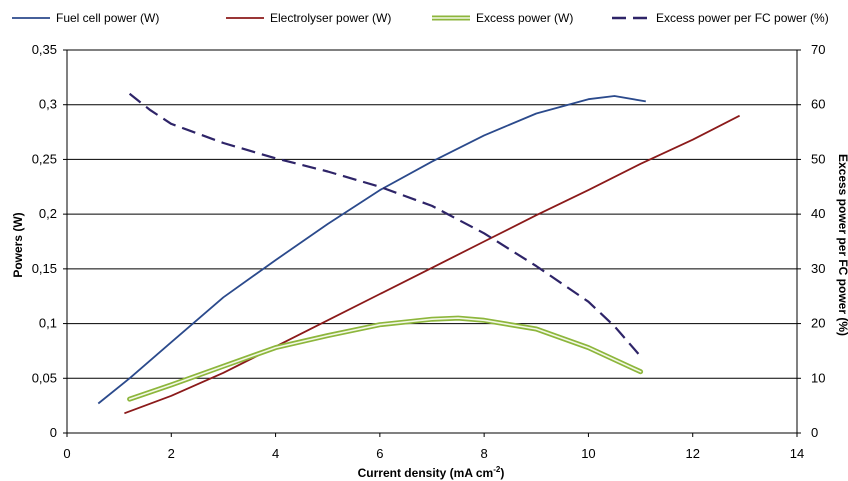 This screenshot has width=848, height=481. I want to click on y2-tick-label: 50, so click(818, 158).